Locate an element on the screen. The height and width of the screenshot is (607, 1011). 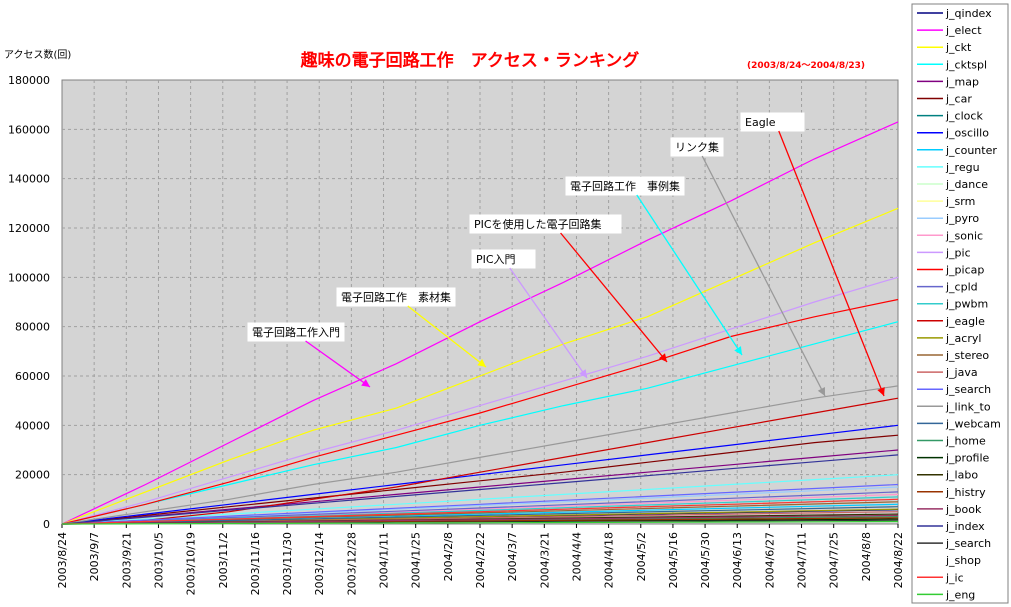
x-tick-label: 2004/5/30 is located at coordinates (705, 560).